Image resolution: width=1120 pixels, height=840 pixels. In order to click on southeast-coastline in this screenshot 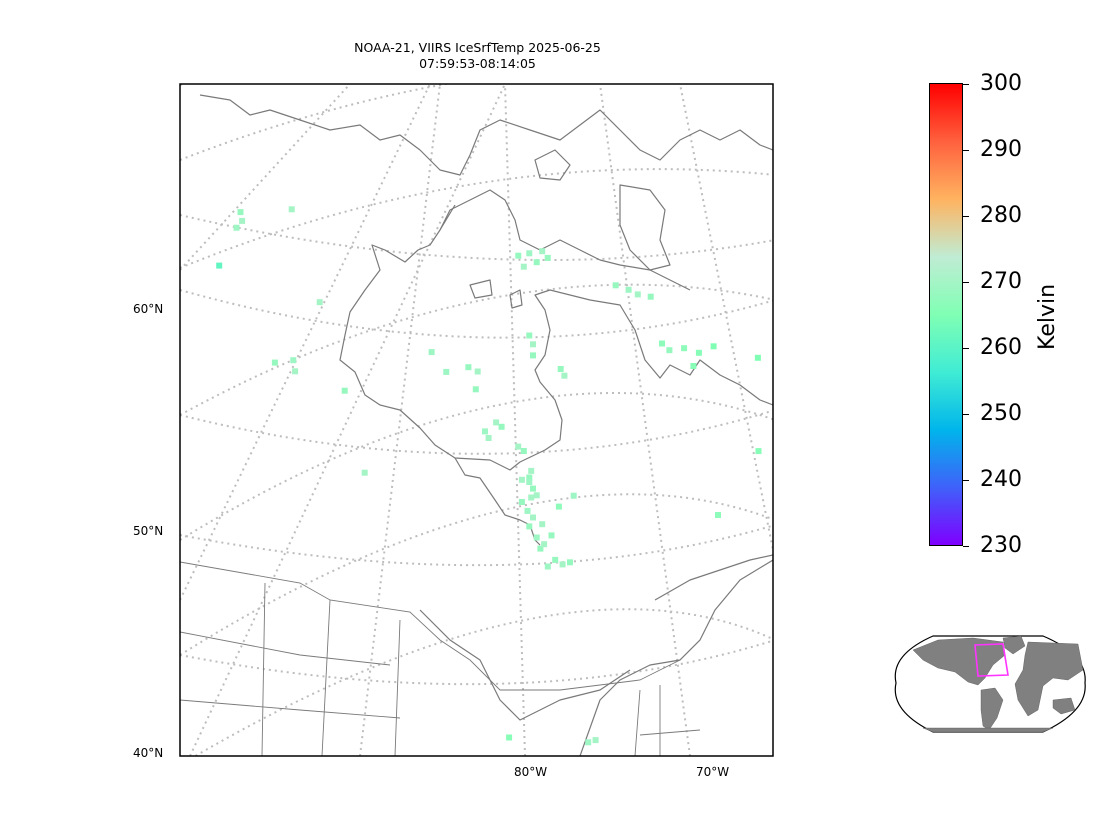, I will do `click(676, 657)`.